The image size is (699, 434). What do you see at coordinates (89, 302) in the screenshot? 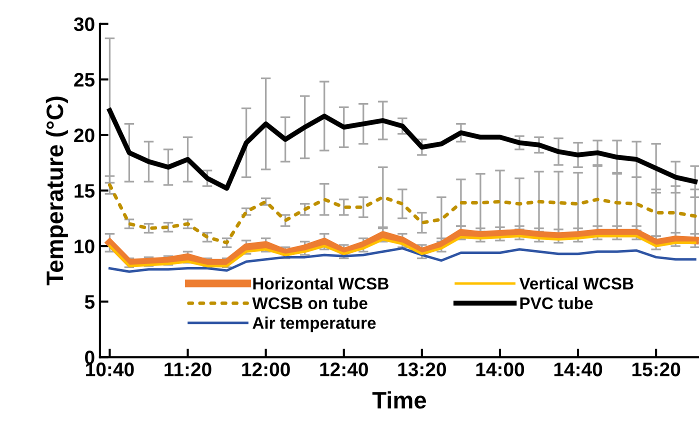
I see `y-tick-label: 5` at bounding box center [89, 302].